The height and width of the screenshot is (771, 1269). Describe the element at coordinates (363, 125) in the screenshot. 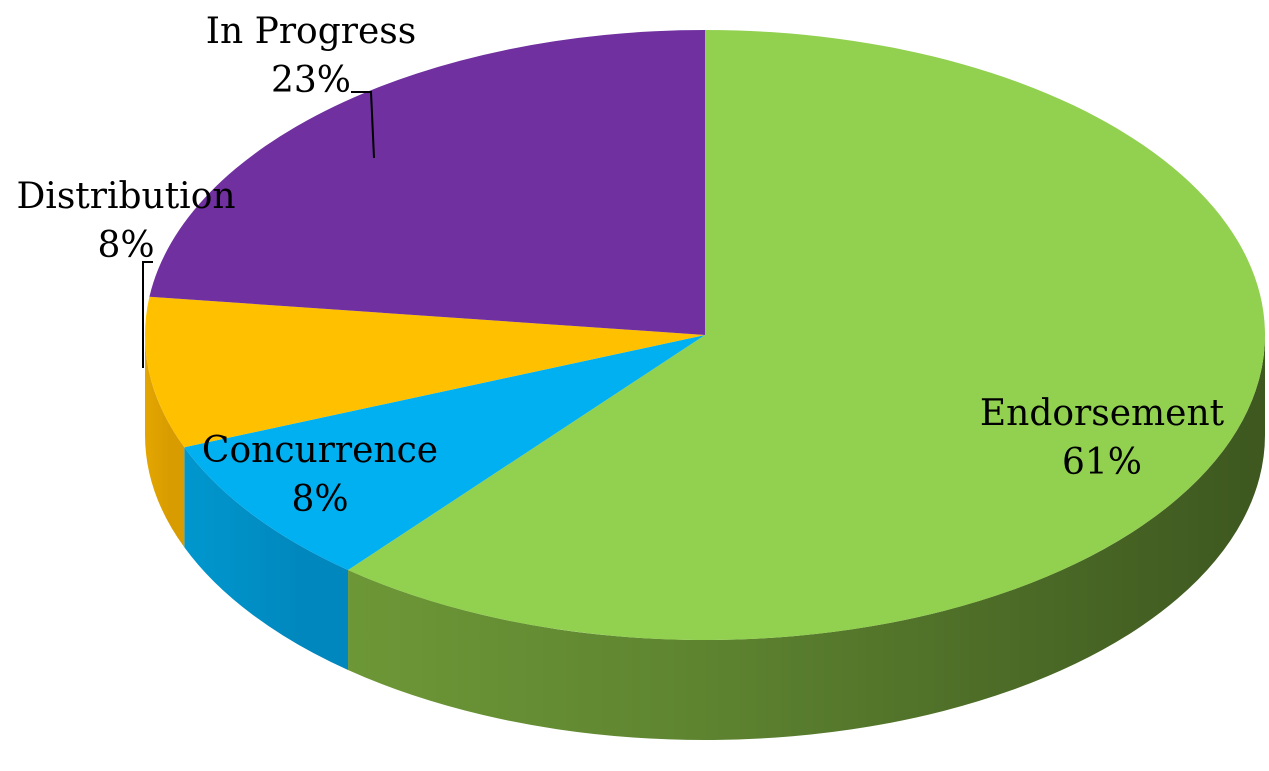

I see `leader-line-in-progress` at that location.